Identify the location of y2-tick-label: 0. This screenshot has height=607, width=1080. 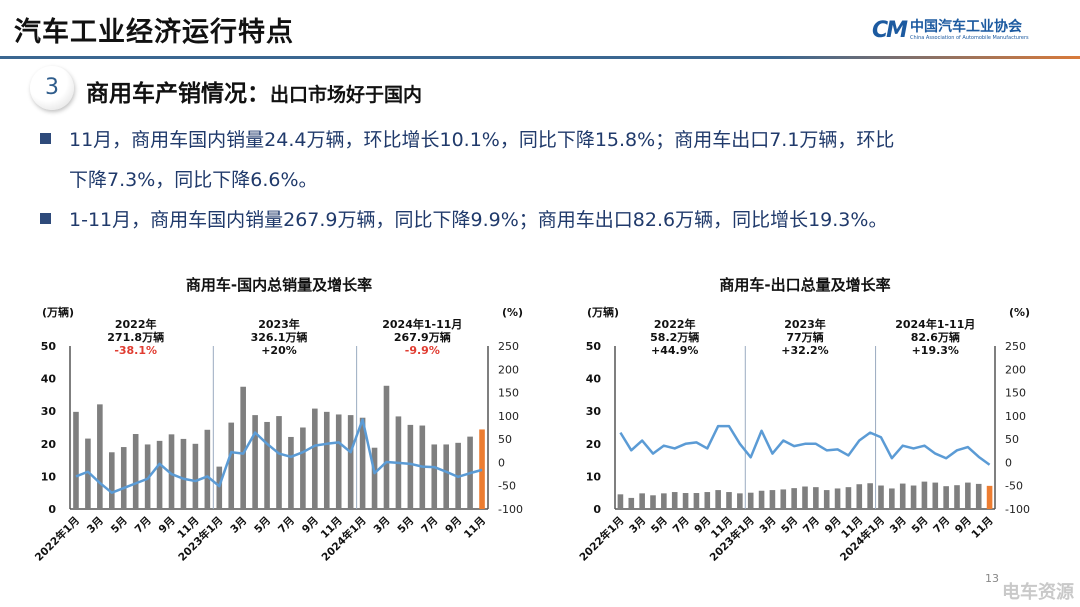
(501, 462).